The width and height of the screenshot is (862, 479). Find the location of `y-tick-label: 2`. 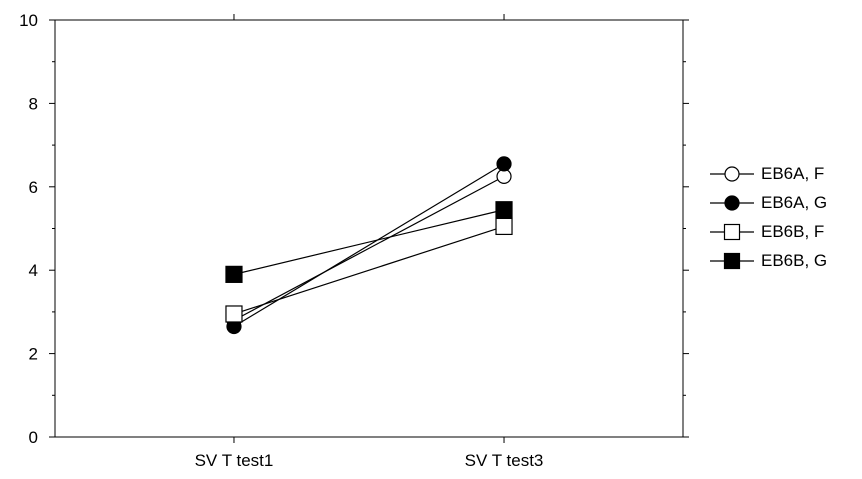

y-tick-label: 2 is located at coordinates (33, 354).